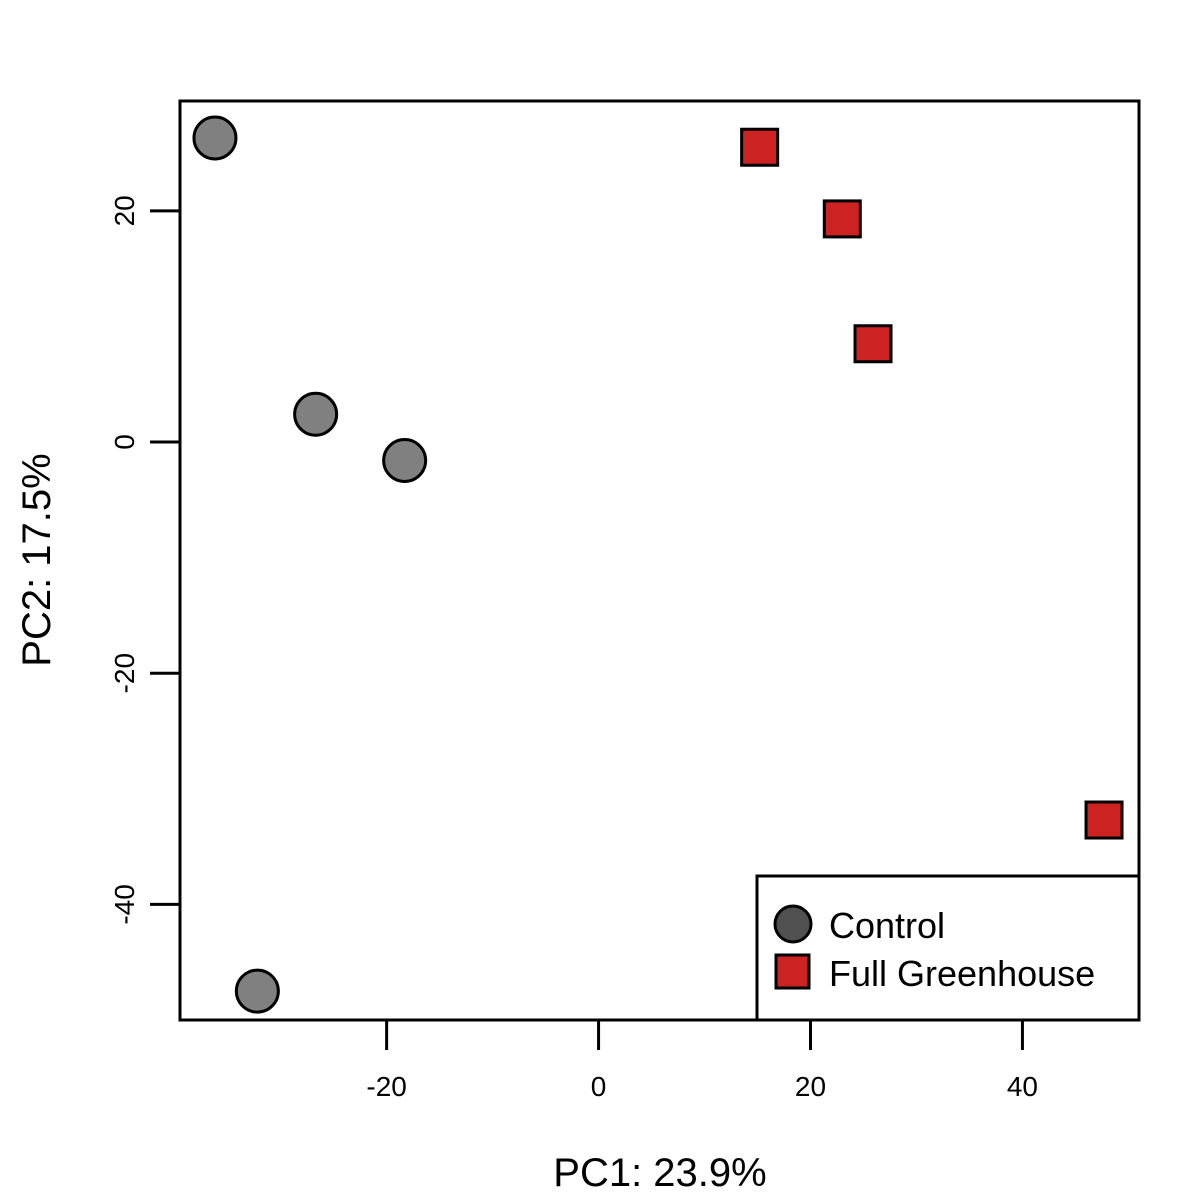  I want to click on y-tick-label: 20, so click(124, 210).